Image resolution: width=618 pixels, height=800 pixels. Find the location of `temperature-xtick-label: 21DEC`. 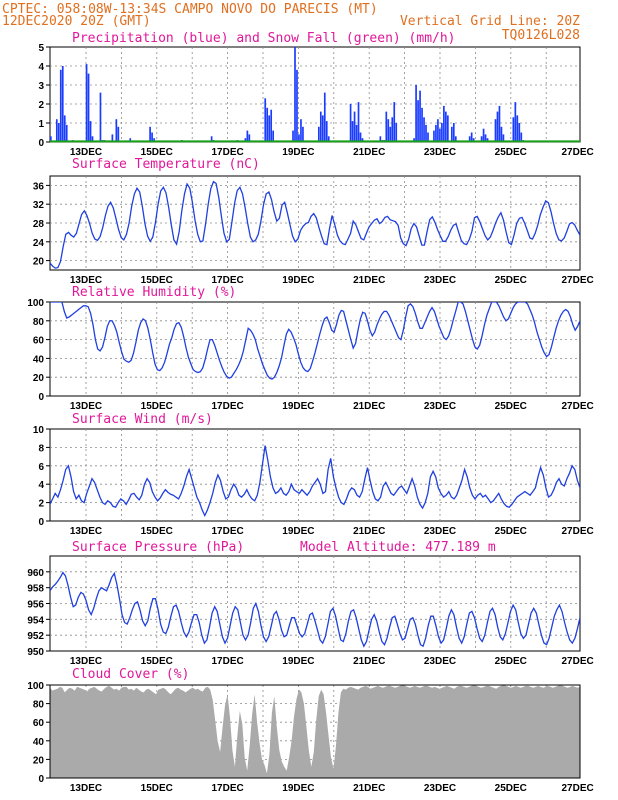

temperature-xtick-label: 21DEC is located at coordinates (369, 280).